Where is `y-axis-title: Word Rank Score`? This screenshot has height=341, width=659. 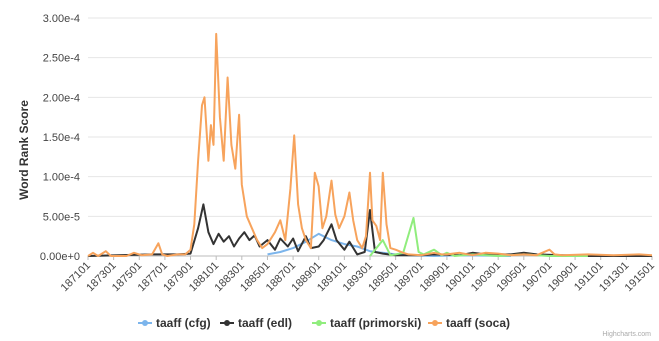 y-axis-title: Word Rank Score is located at coordinates (24, 150).